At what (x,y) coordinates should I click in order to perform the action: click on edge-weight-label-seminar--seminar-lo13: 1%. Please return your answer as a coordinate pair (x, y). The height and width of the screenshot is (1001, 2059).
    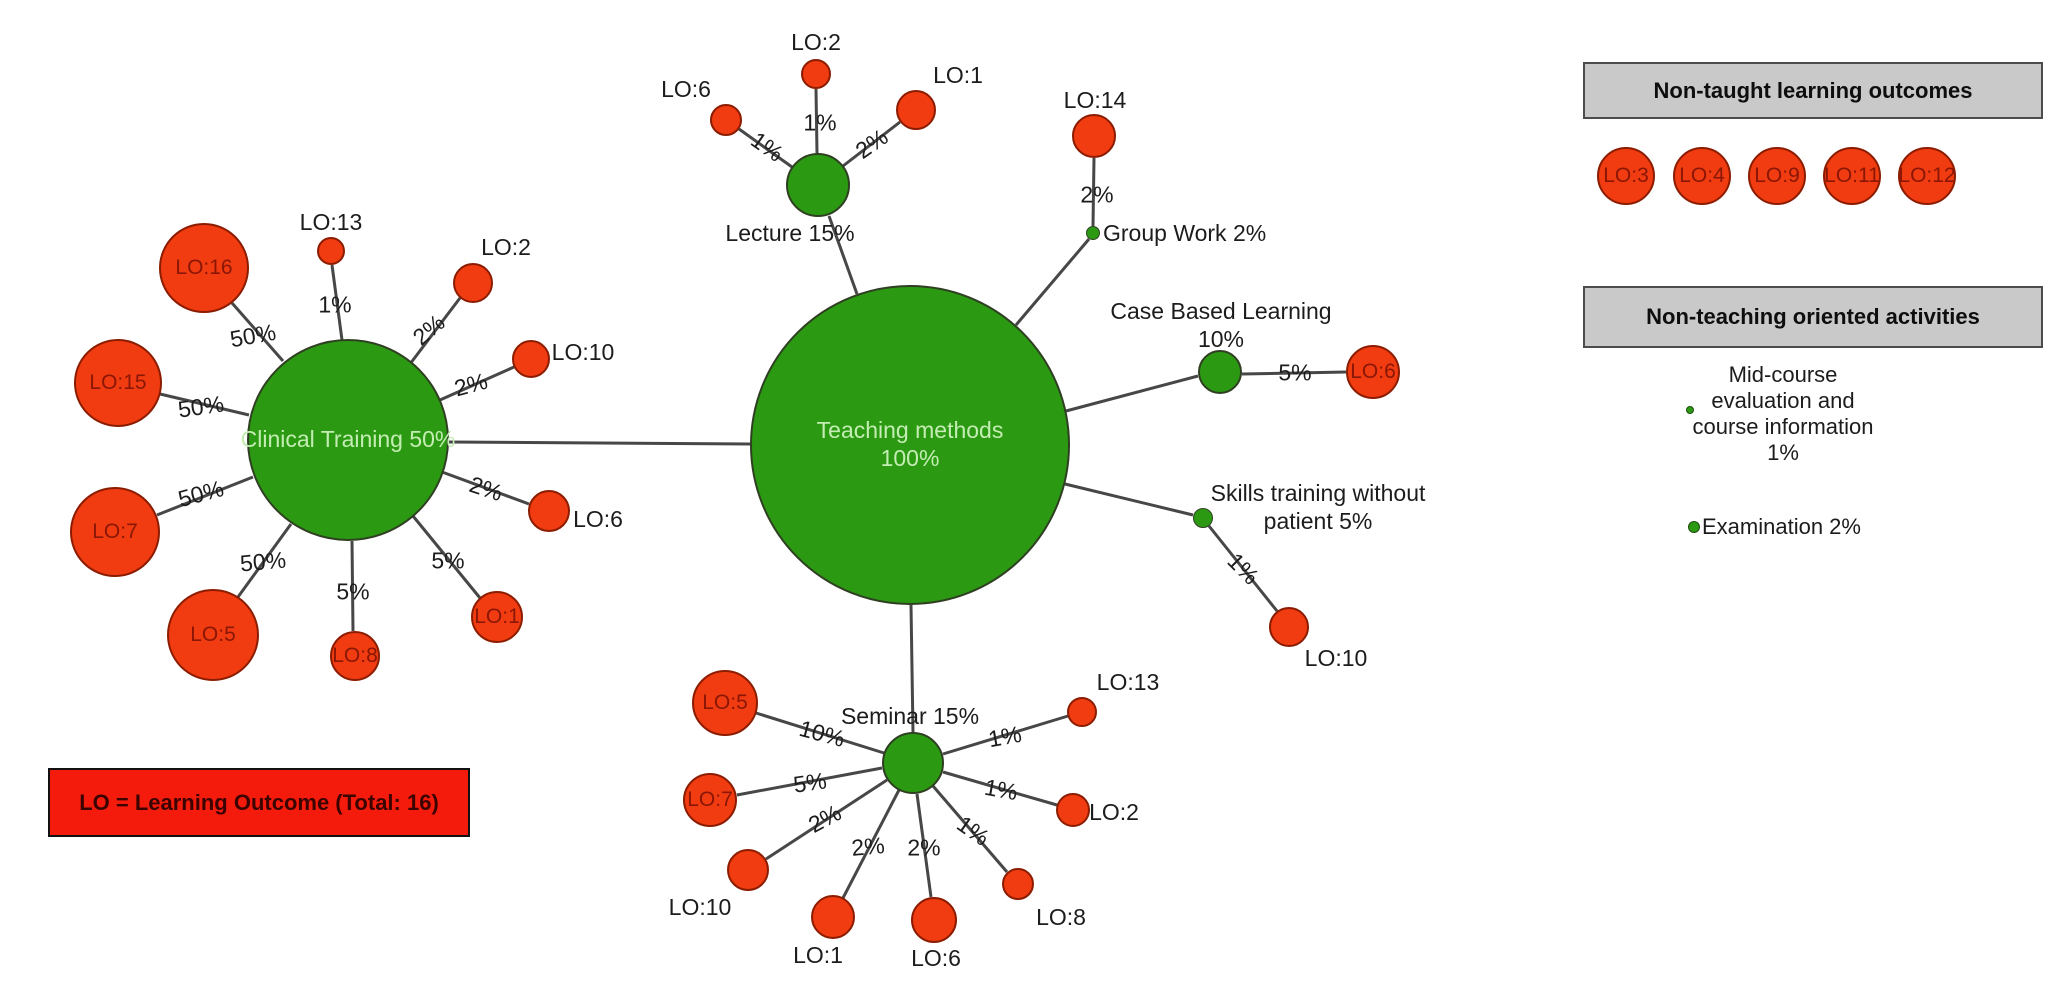
    Looking at the image, I should click on (1005, 736).